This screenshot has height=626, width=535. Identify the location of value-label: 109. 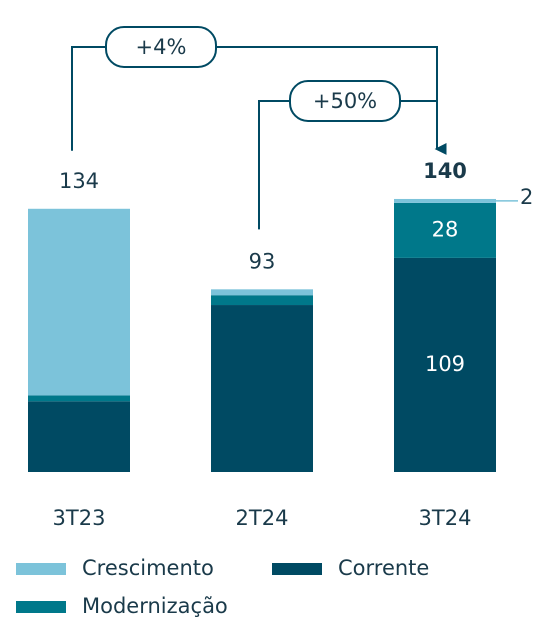
(445, 364).